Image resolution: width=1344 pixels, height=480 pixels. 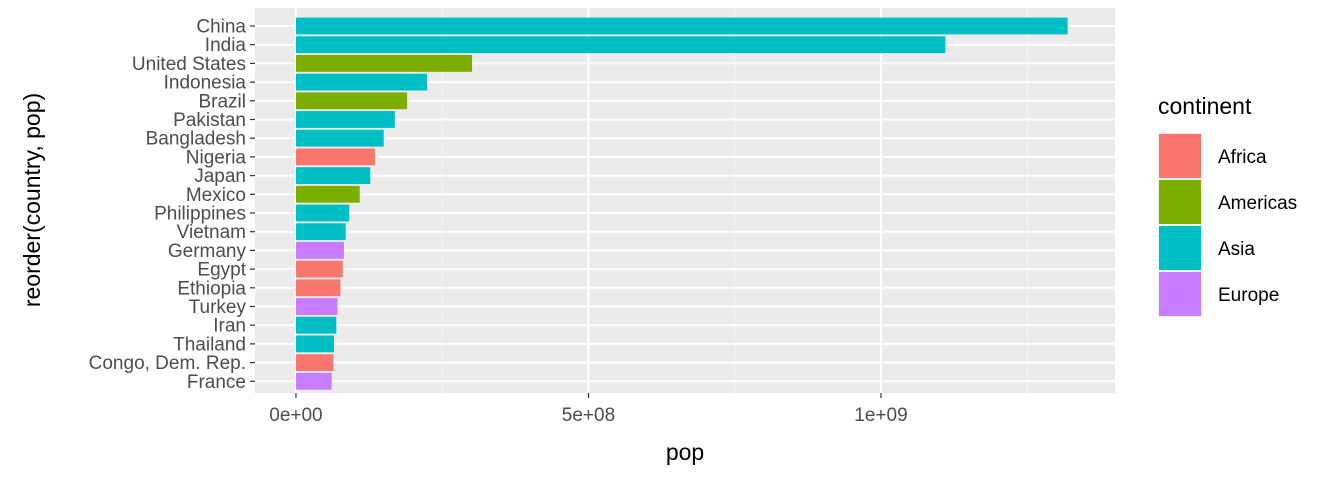 I want to click on legend-swatch-africa, so click(x=1180, y=156).